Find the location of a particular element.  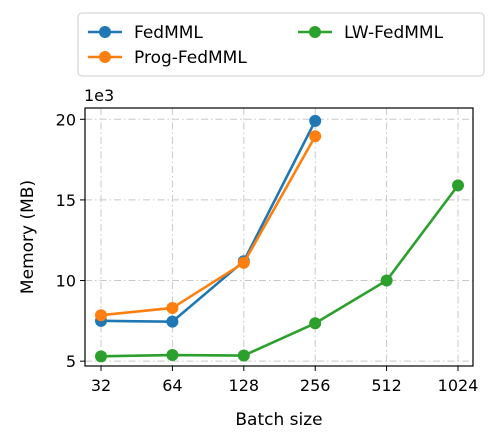

legend-item-fedmml: FedMML is located at coordinates (145, 33).